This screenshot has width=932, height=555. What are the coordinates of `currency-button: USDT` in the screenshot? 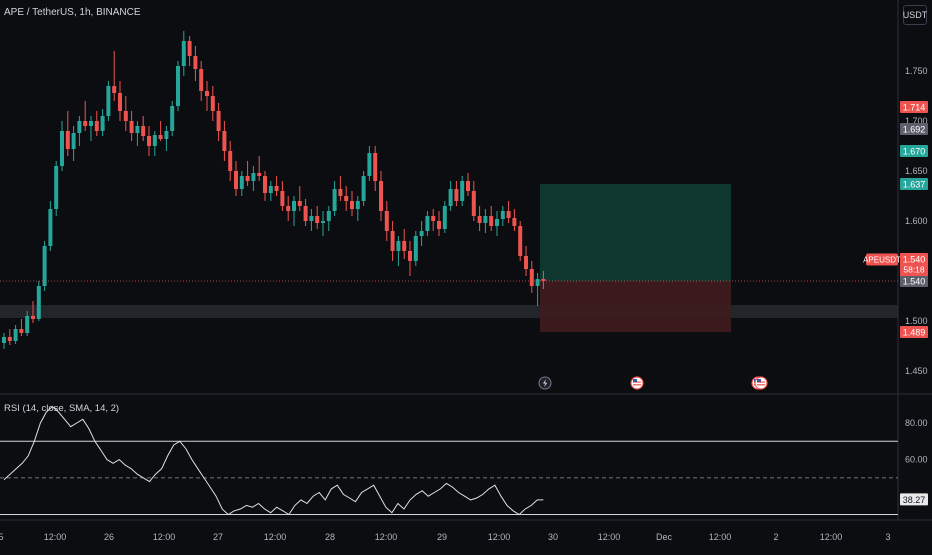 It's located at (915, 15).